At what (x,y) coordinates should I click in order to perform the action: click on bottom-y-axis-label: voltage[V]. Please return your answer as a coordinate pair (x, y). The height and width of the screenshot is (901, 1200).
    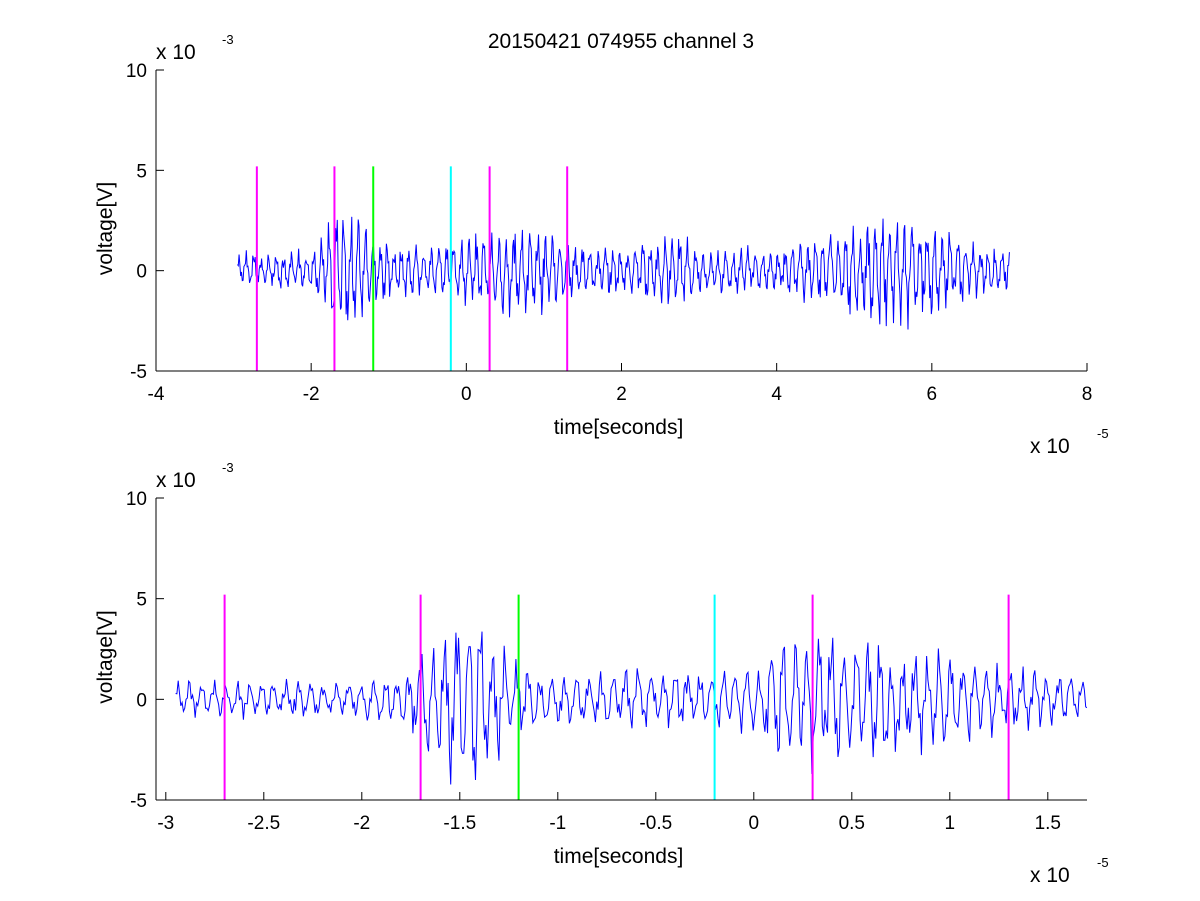
    Looking at the image, I should click on (105, 656).